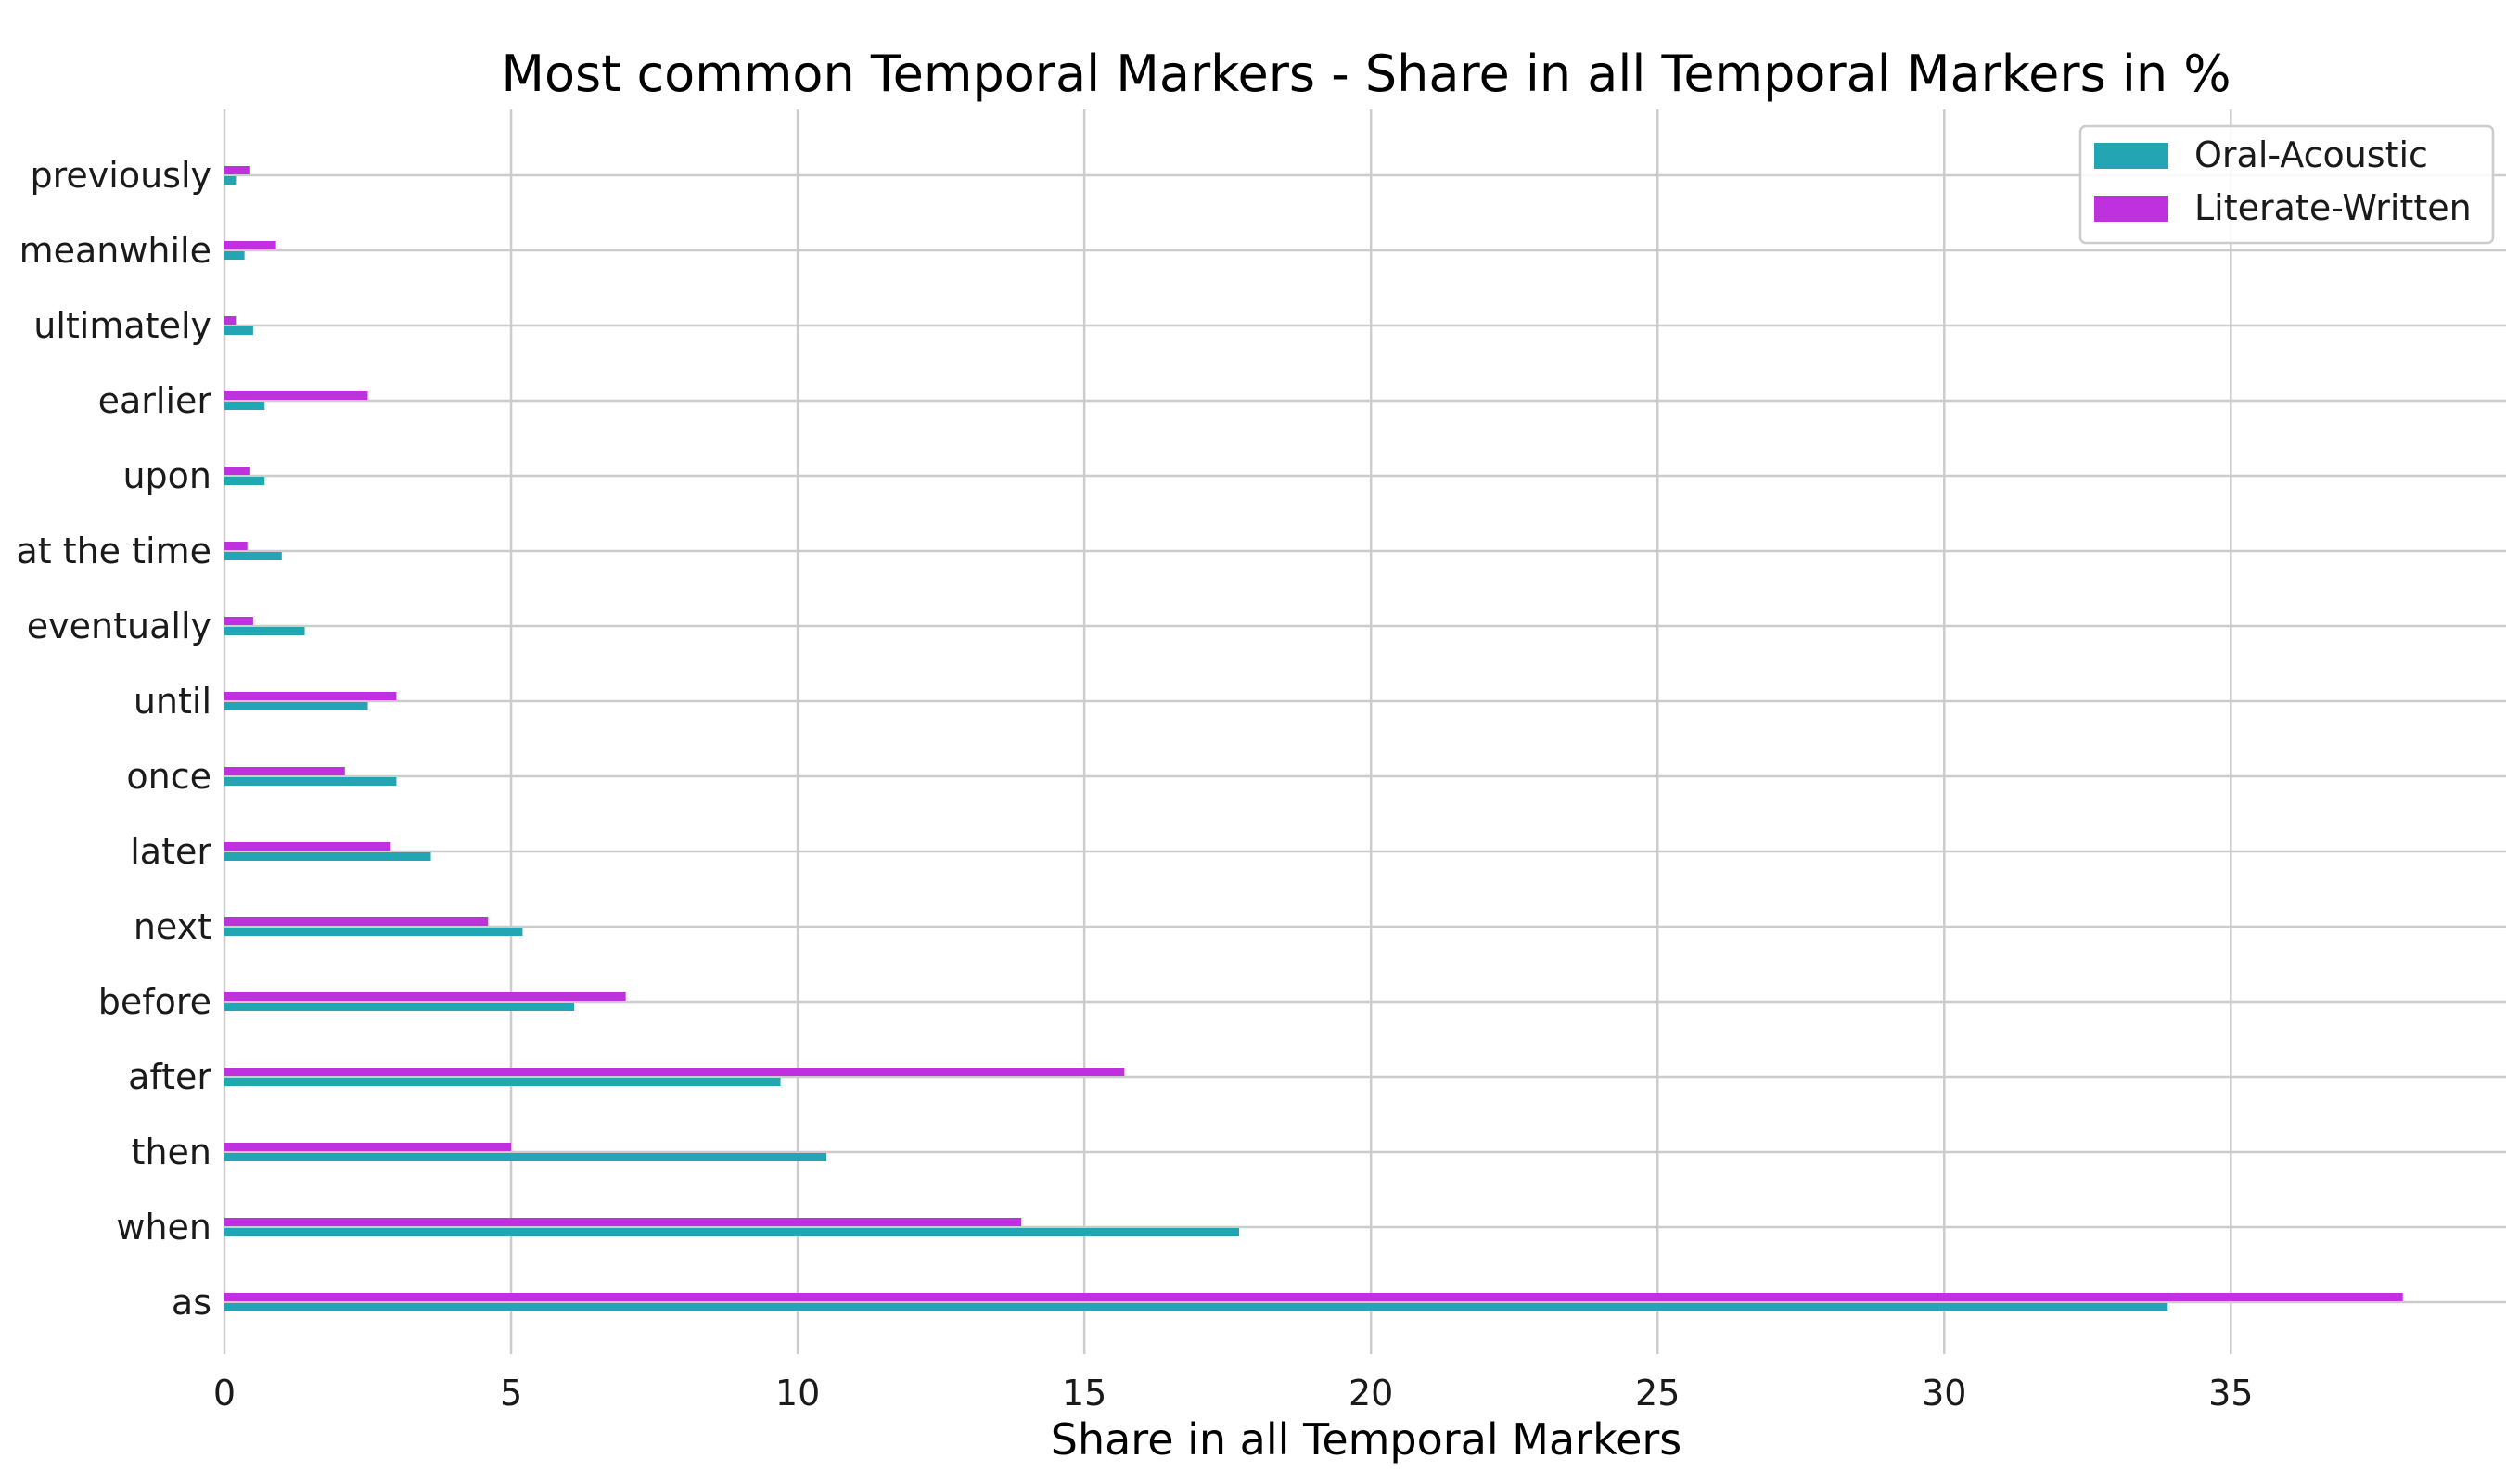 This screenshot has width=2506, height=1484. I want to click on y-tick-label: upon, so click(166, 475).